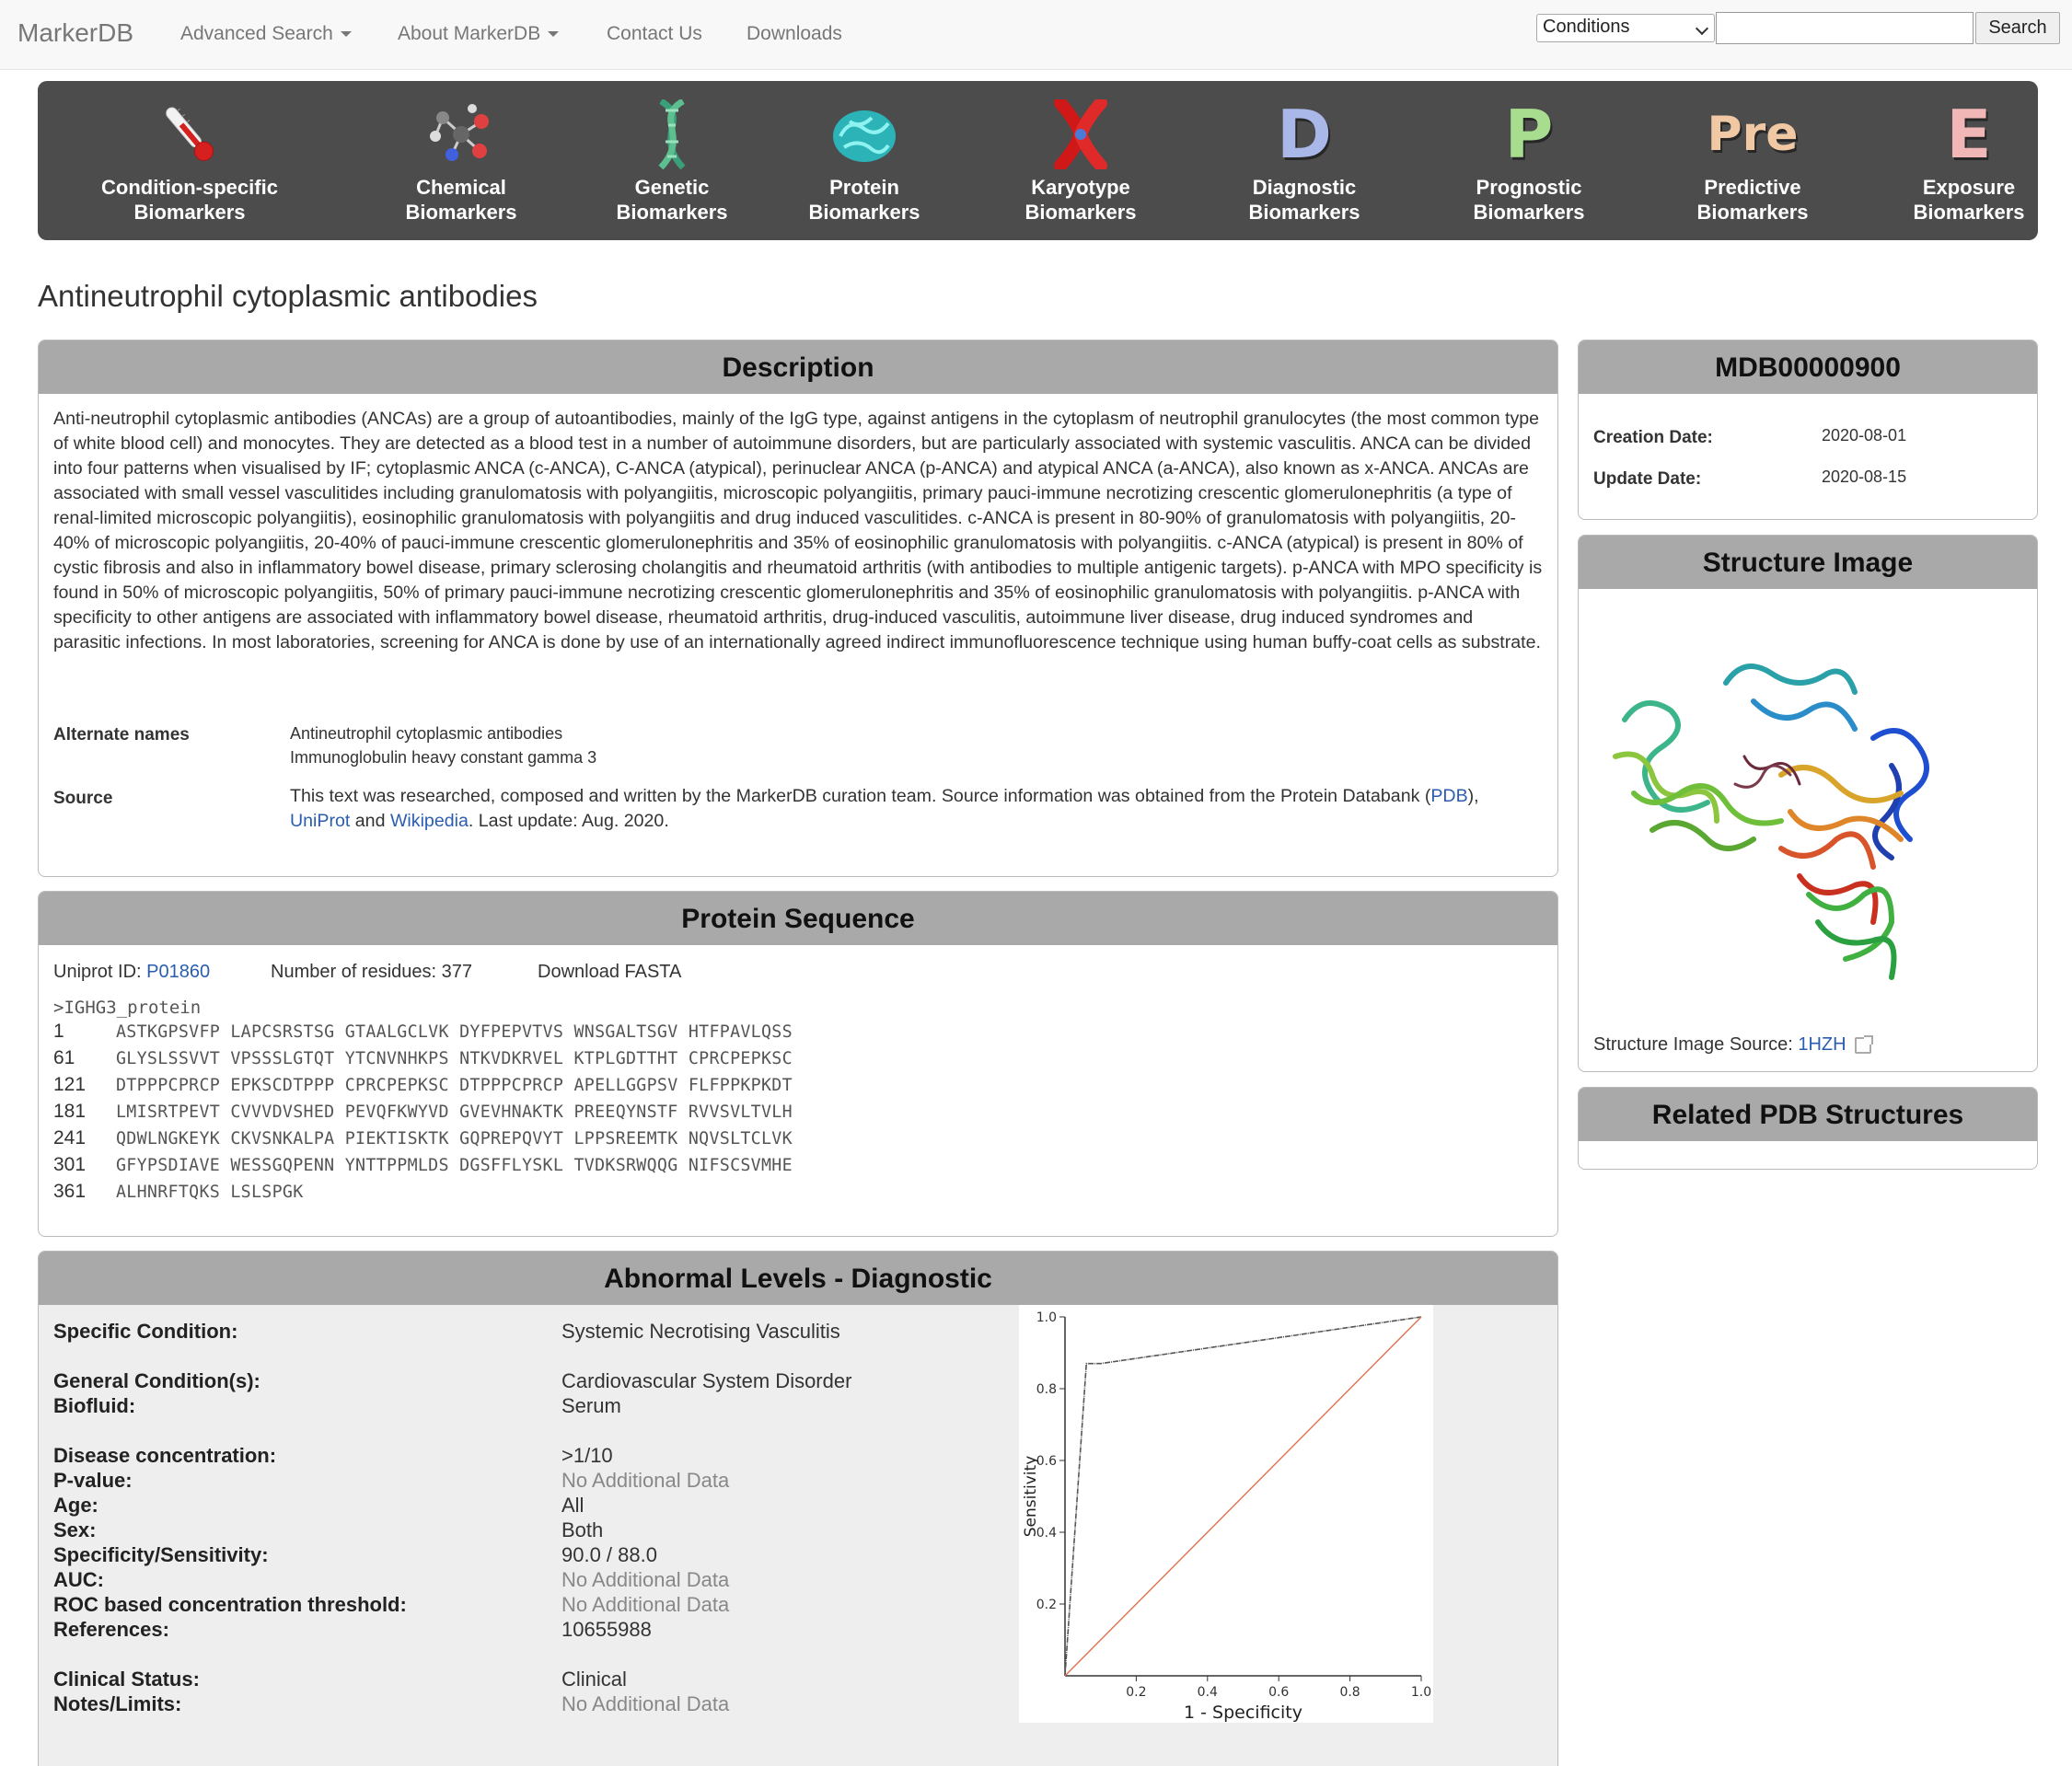  I want to click on category-diagnostic-line1: Diagnostic, so click(1305, 187).